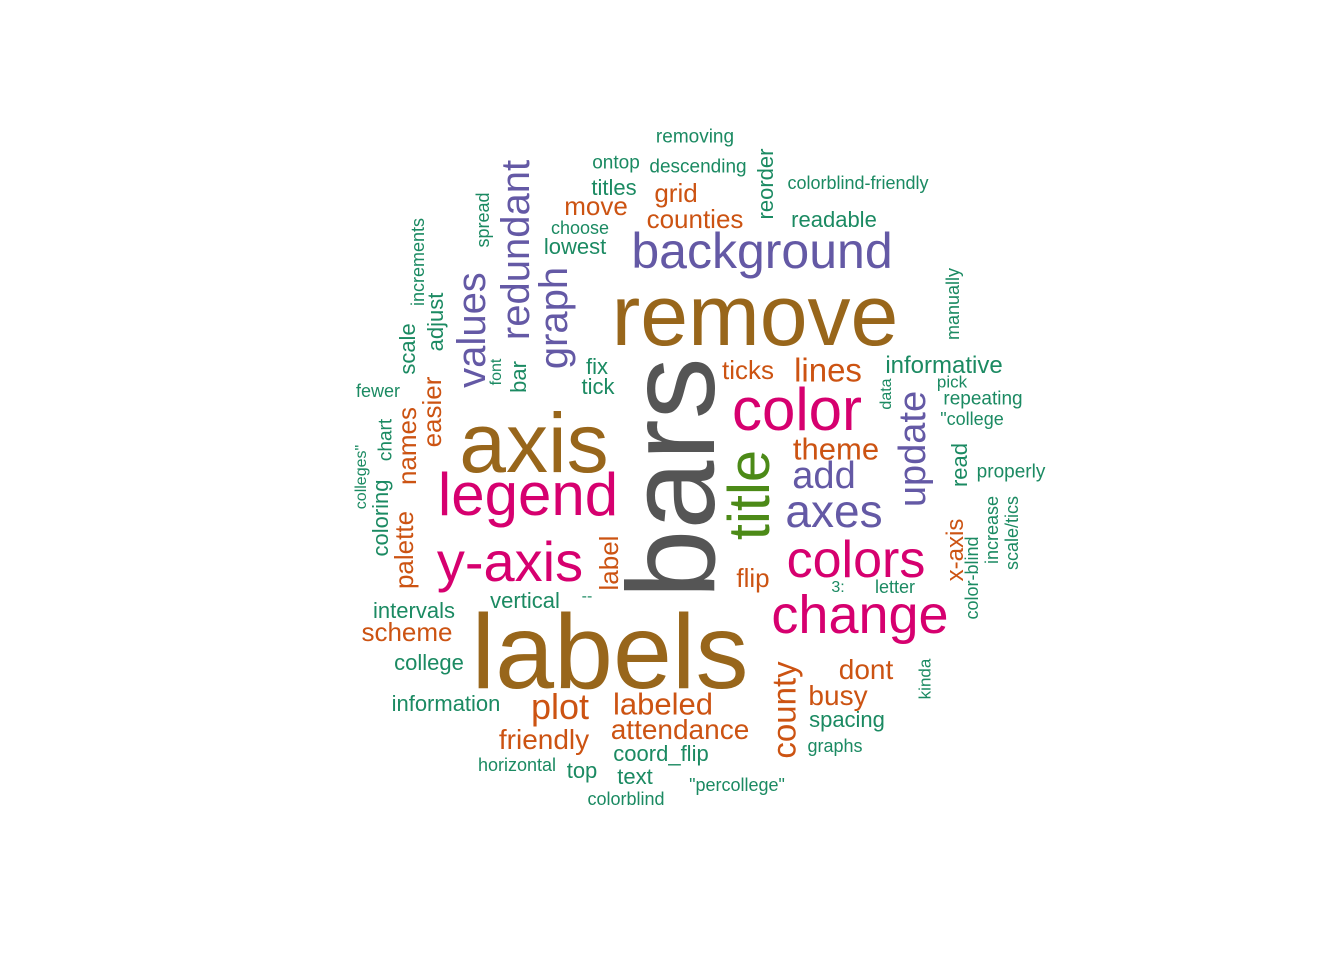  What do you see at coordinates (483, 220) in the screenshot?
I see `word-spread: spread` at bounding box center [483, 220].